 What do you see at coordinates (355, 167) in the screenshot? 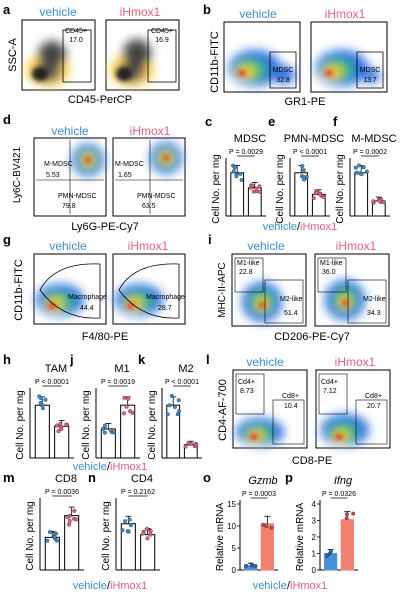
I see `bar-chart-f-vehicle-dot` at bounding box center [355, 167].